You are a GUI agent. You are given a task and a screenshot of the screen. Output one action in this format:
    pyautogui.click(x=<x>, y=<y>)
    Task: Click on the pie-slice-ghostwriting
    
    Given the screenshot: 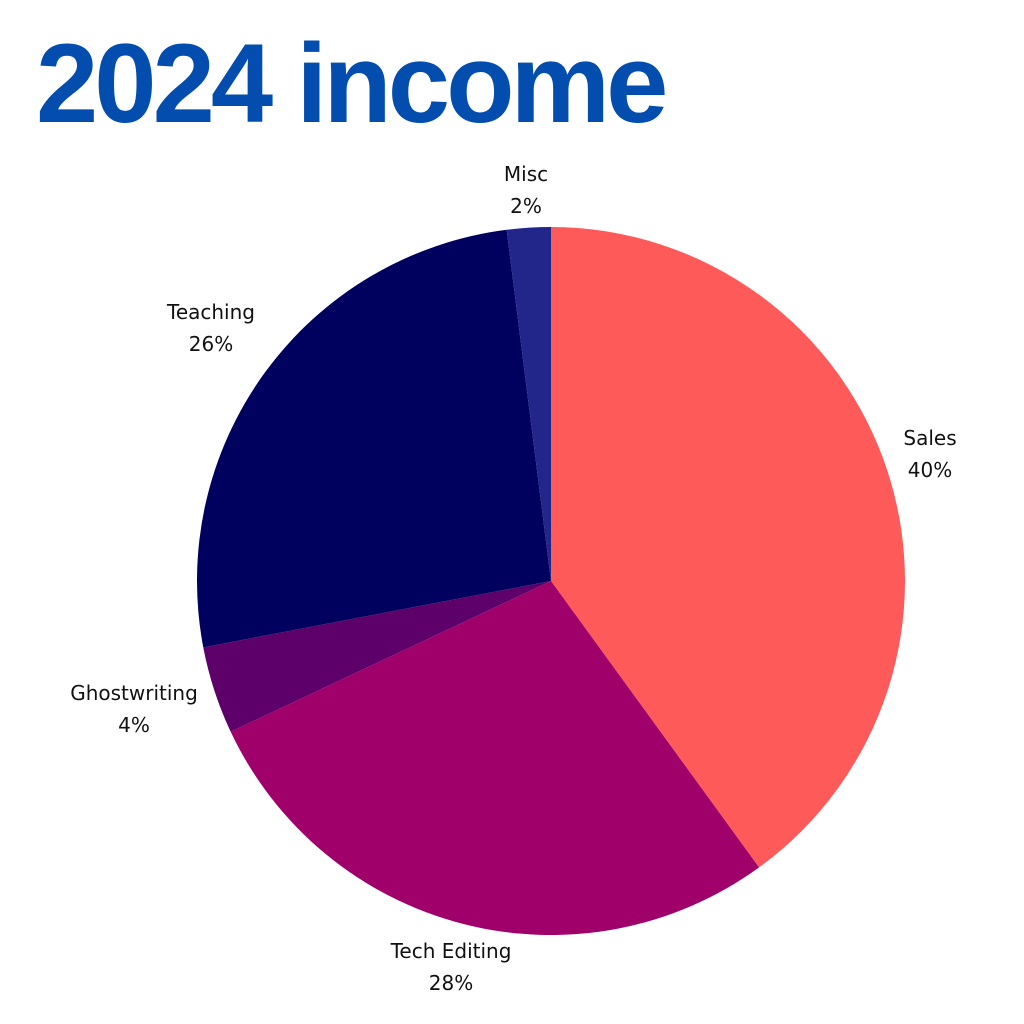 What is the action you would take?
    pyautogui.click(x=377, y=656)
    